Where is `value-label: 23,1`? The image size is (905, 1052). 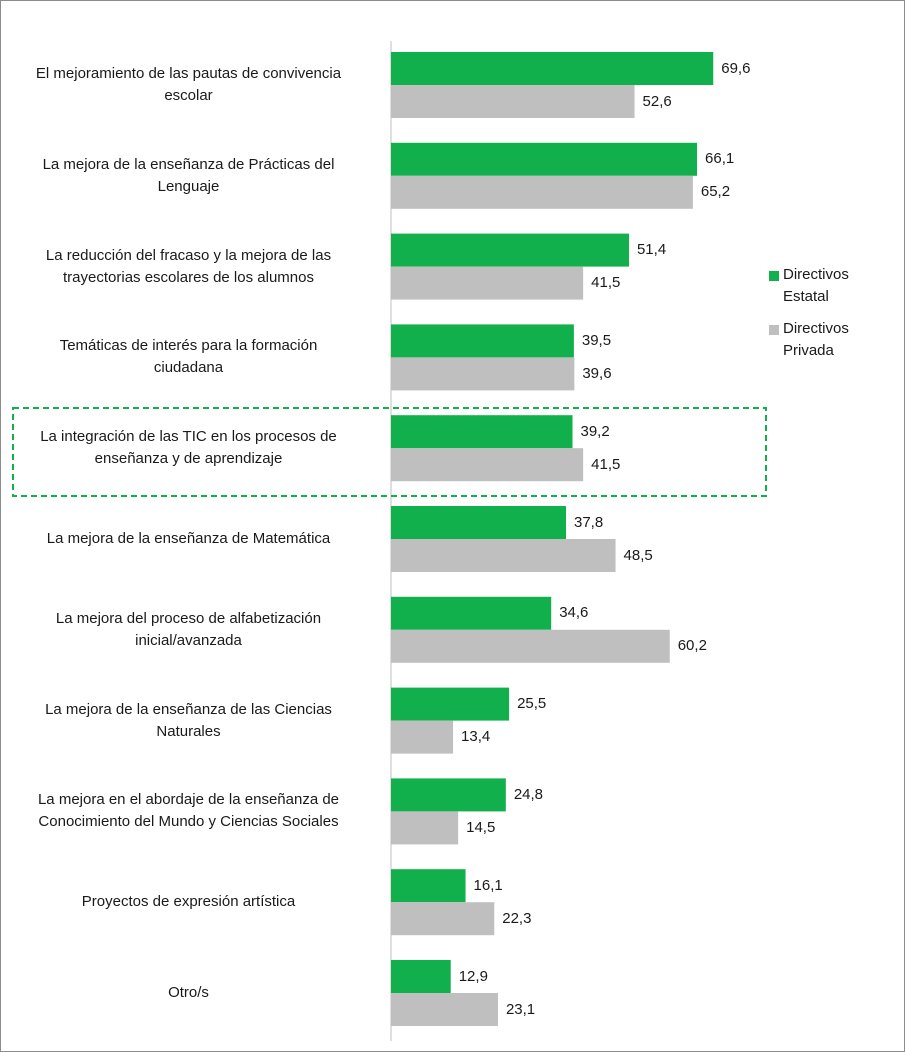
value-label: 23,1 is located at coordinates (520, 1009).